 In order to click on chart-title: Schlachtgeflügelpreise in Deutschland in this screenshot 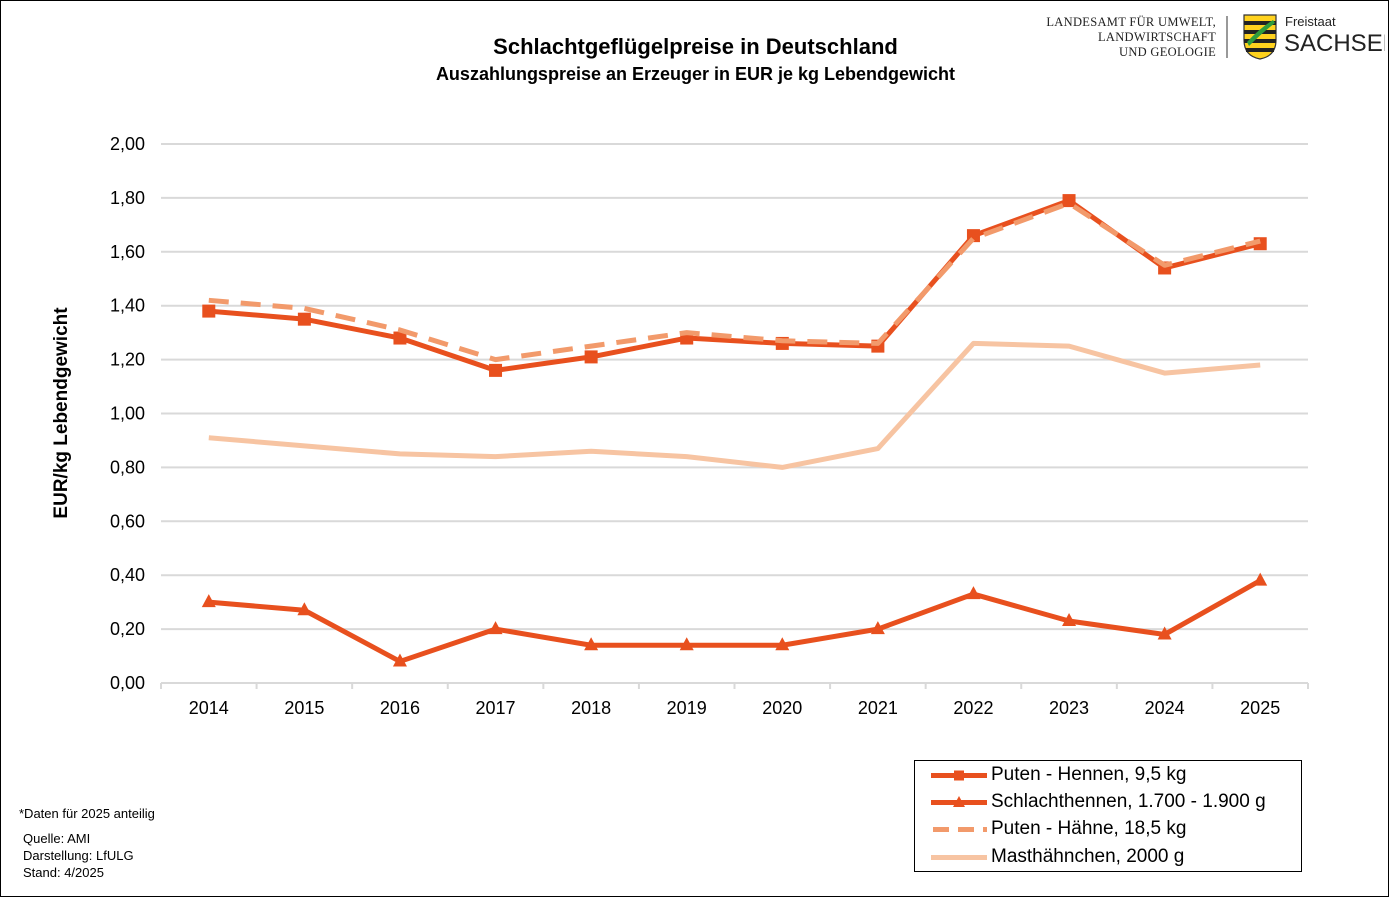, I will do `click(695, 46)`.